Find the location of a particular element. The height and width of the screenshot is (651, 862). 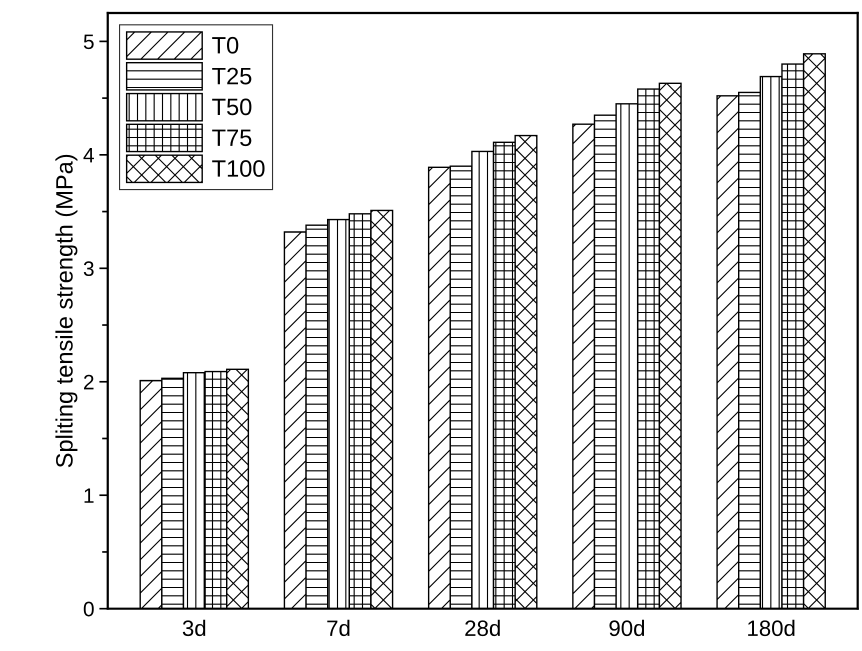

x-tick-label: 7d is located at coordinates (338, 628).